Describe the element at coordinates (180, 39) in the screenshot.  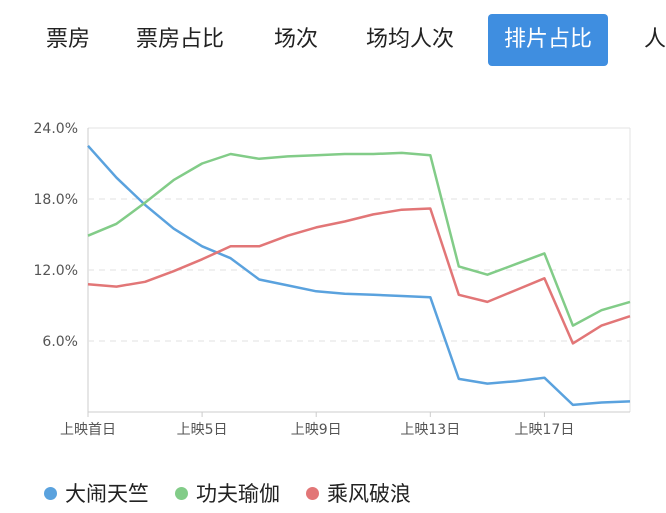
I see `tab-box-office-share: 票房占比` at that location.